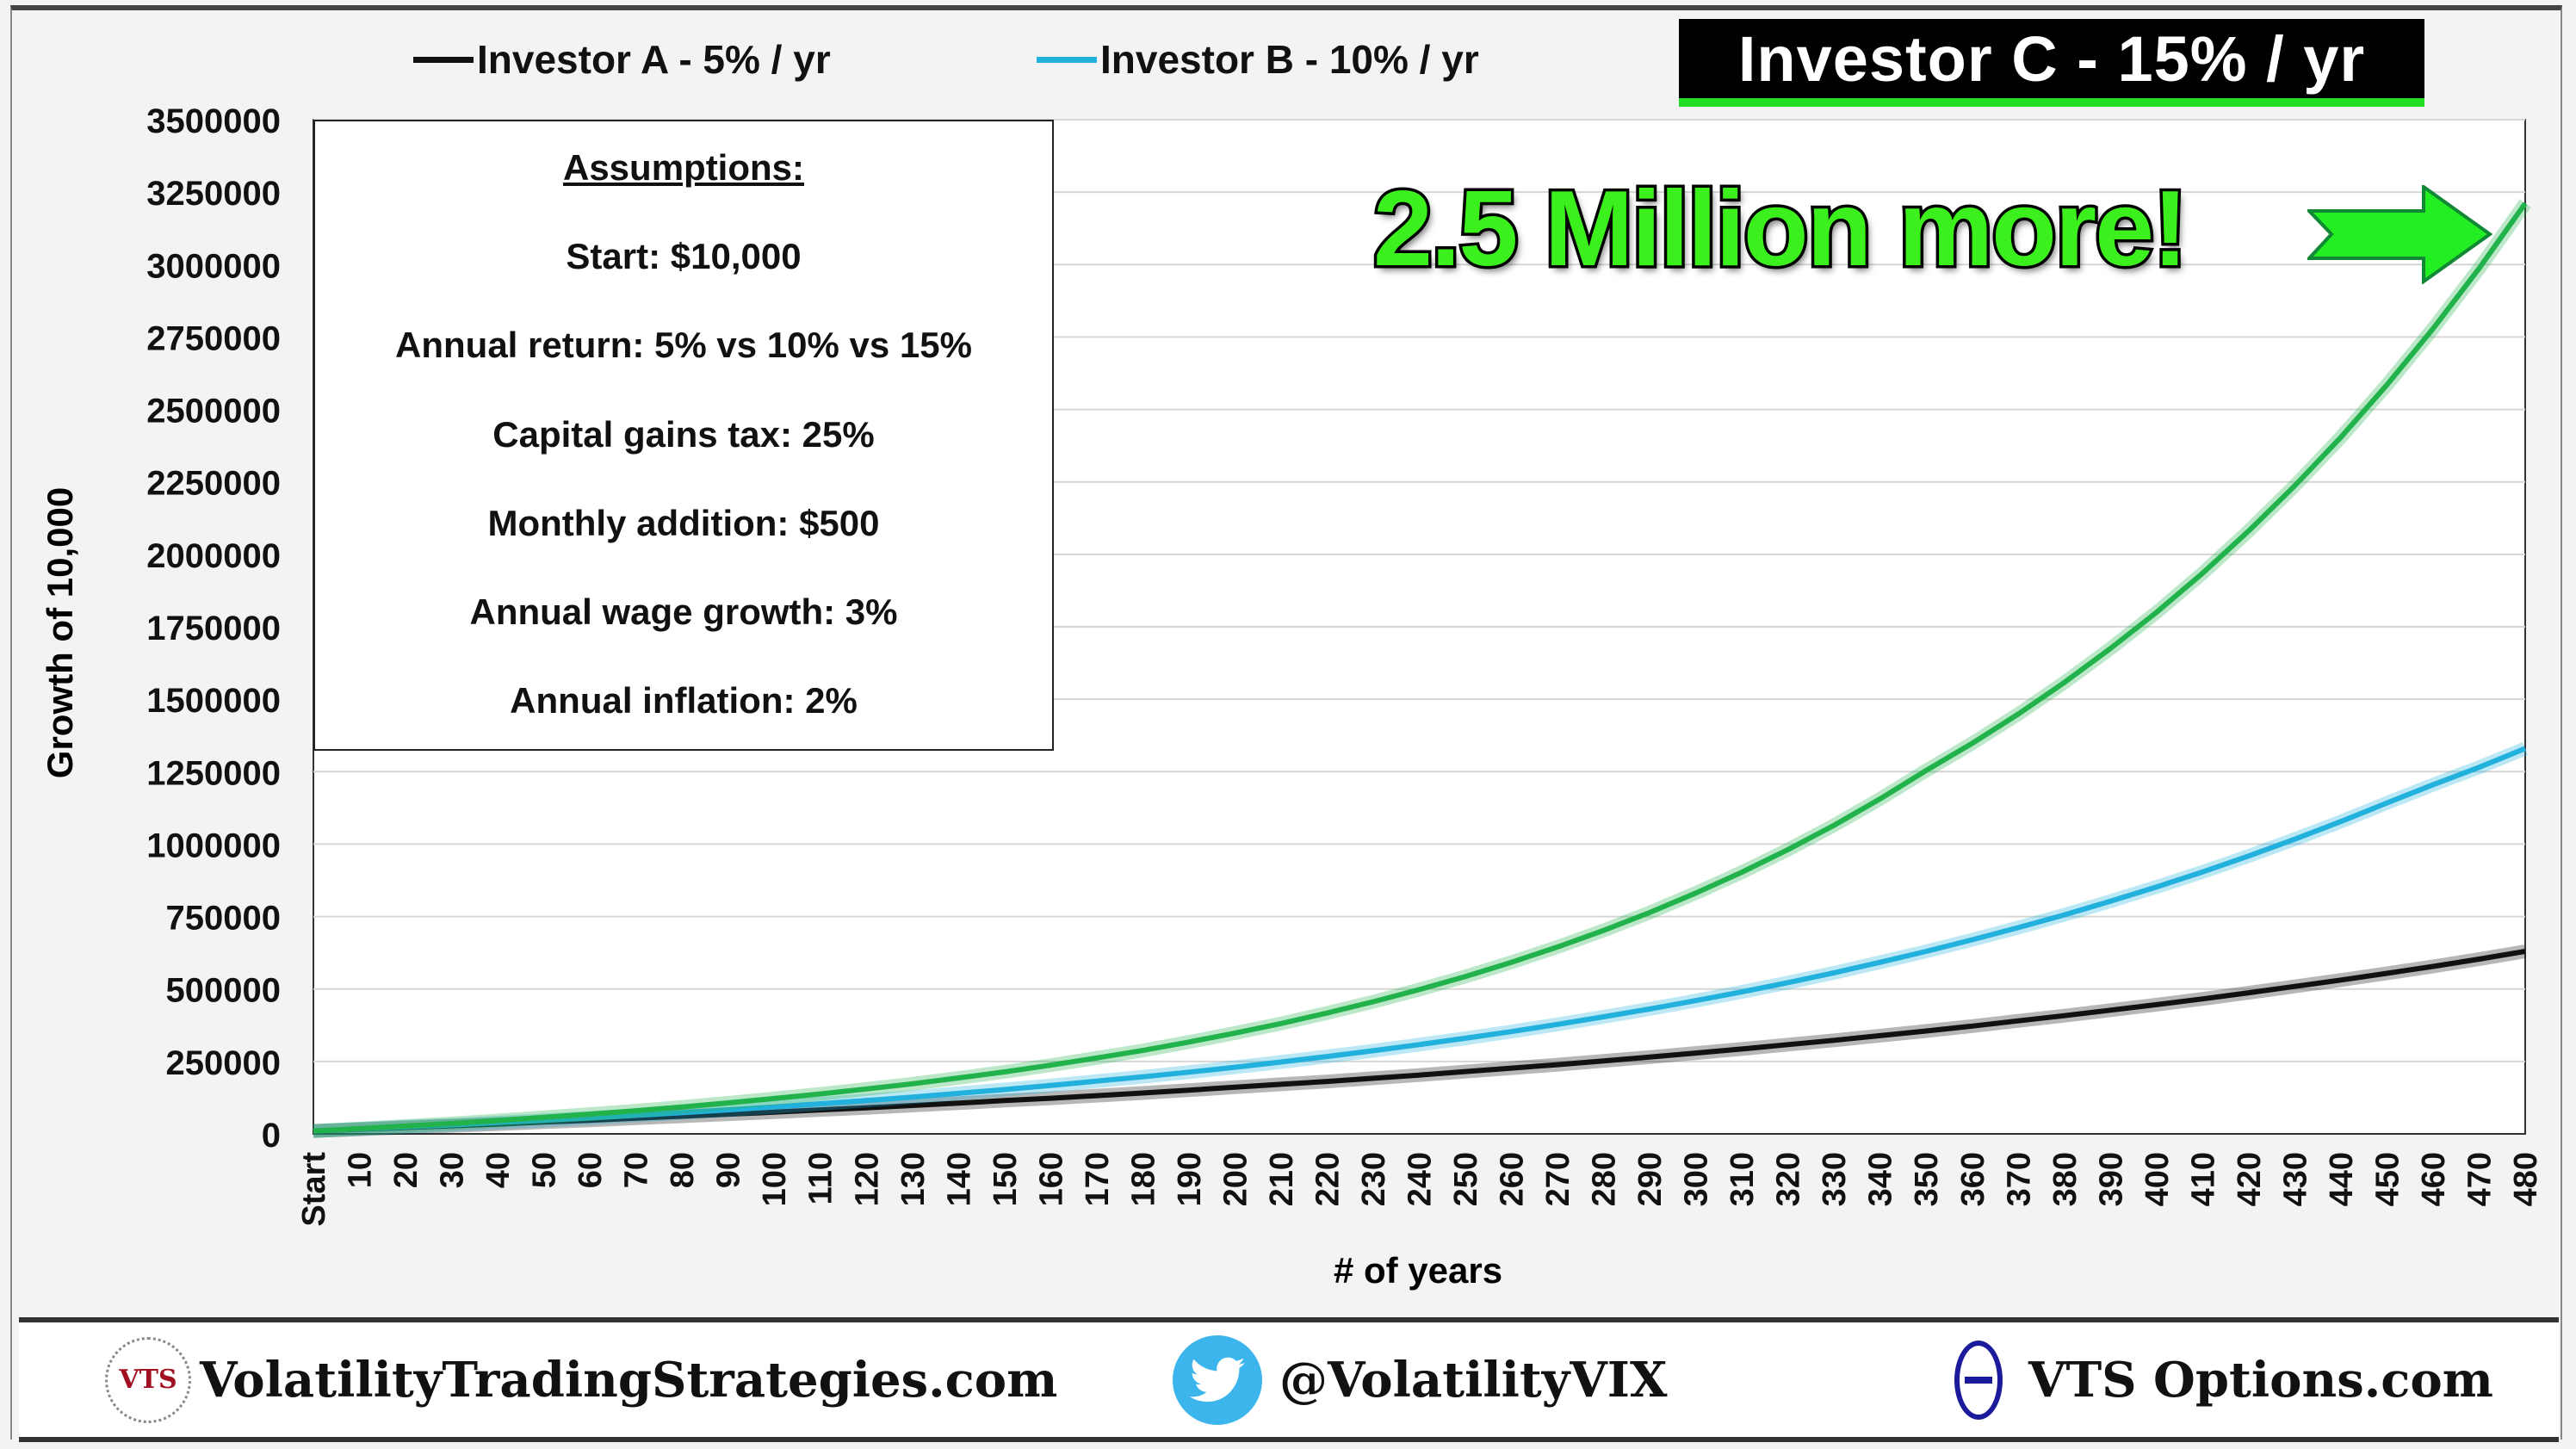  I want to click on legend-investor-c: Investor C - 15% / yr, so click(2052, 63).